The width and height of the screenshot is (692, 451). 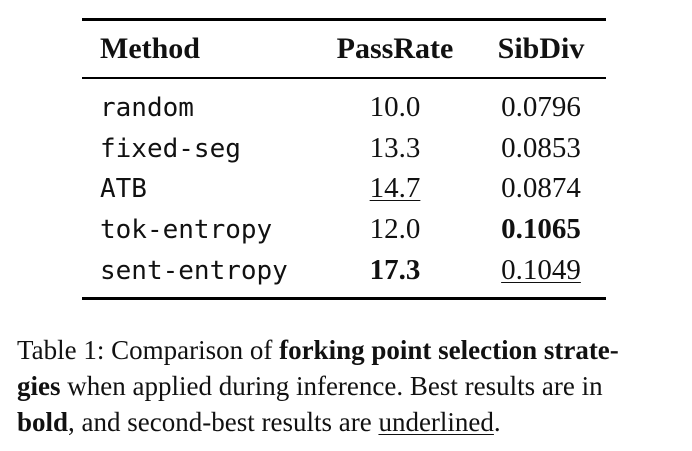 What do you see at coordinates (123, 189) in the screenshot?
I see `method-cell: ATB` at bounding box center [123, 189].